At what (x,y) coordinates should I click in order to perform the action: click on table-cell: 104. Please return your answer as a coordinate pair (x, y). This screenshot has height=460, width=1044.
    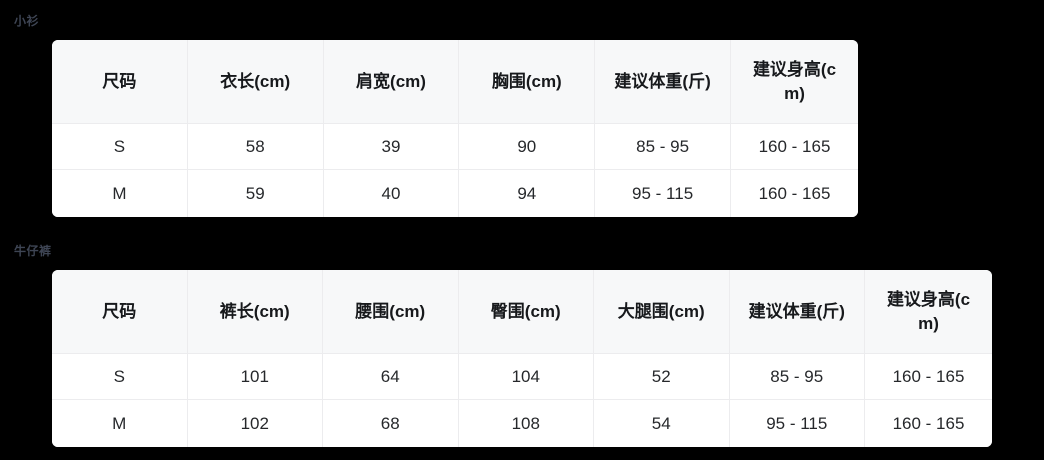
    Looking at the image, I should click on (526, 377).